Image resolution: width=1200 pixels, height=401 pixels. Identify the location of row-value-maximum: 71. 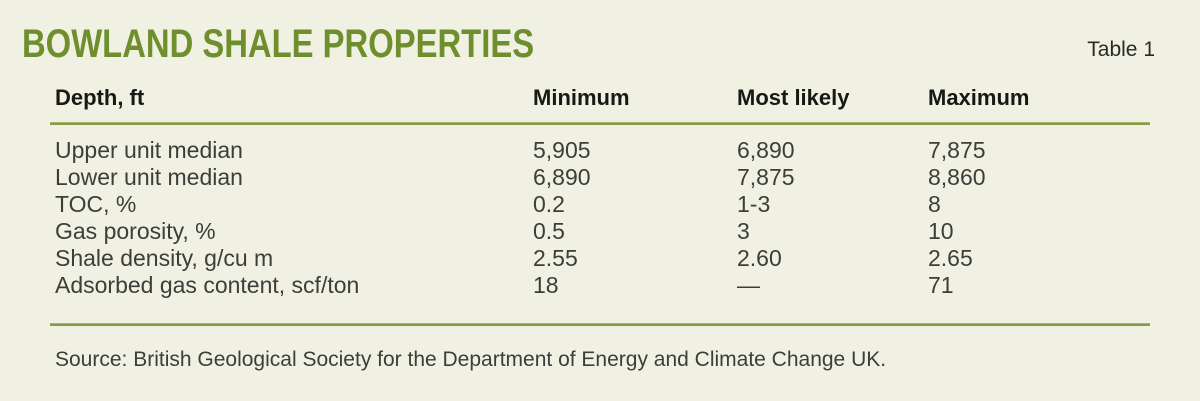
(941, 285).